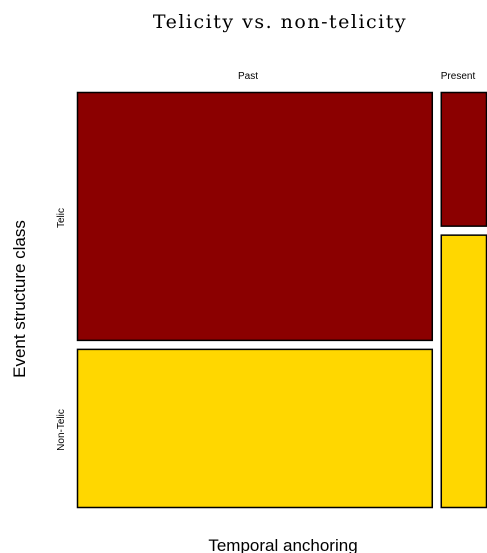 This screenshot has width=487, height=553. I want to click on column-label-past: Past, so click(248, 76).